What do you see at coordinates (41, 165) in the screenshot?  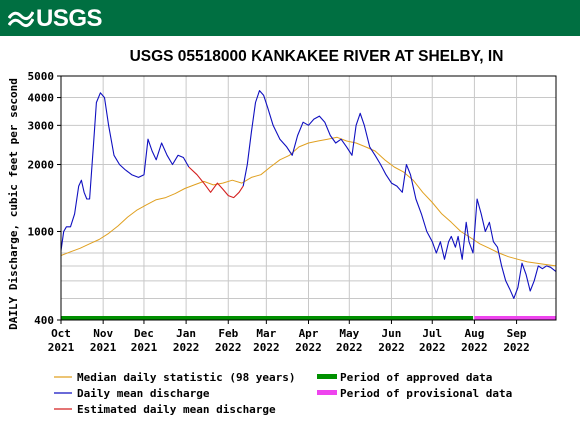 I see `y-tick-label: 2000` at bounding box center [41, 165].